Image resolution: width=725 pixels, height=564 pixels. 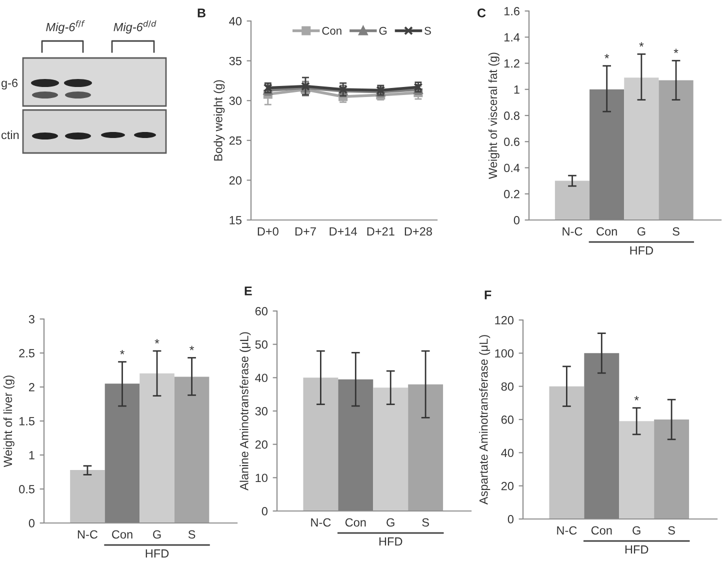 I want to click on y-tick-label: 2.5, so click(x=26, y=353).